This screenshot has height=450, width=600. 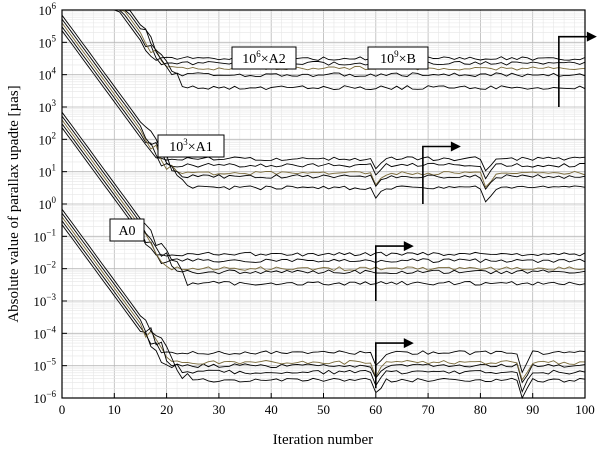 I want to click on x-axis-ticks: 0 10 20 30 40 50 60 70 80 90 100, so click(x=327, y=405).